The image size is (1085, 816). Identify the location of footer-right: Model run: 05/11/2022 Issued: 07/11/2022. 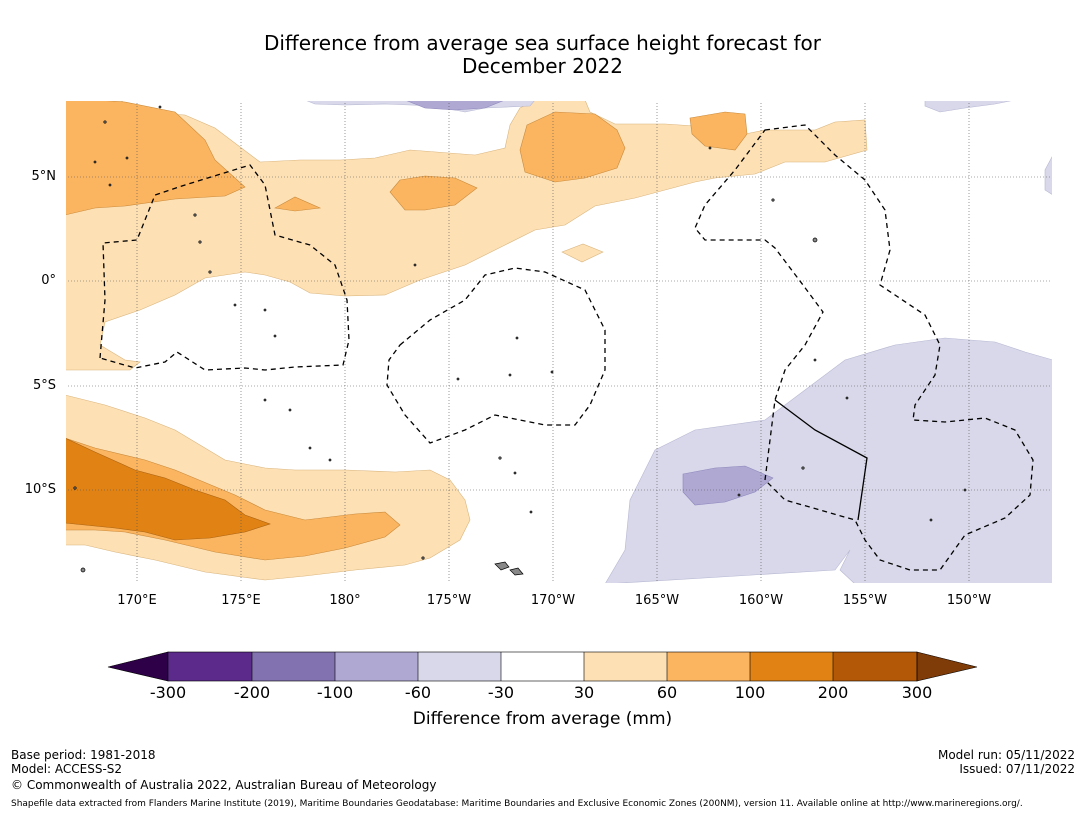
(1006, 762).